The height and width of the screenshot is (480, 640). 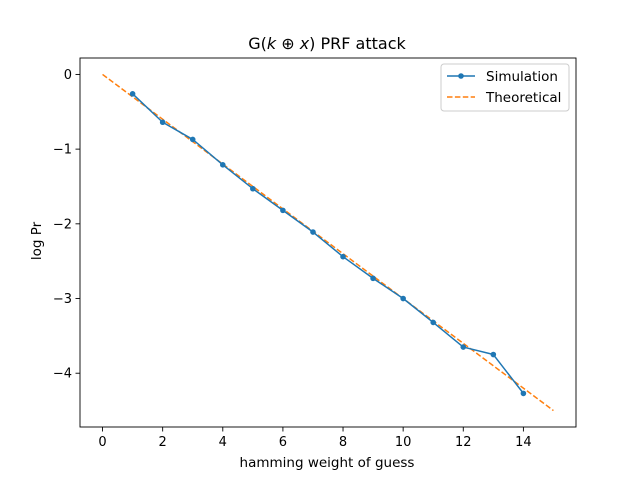 I want to click on x-tick-label: 14, so click(x=523, y=442).